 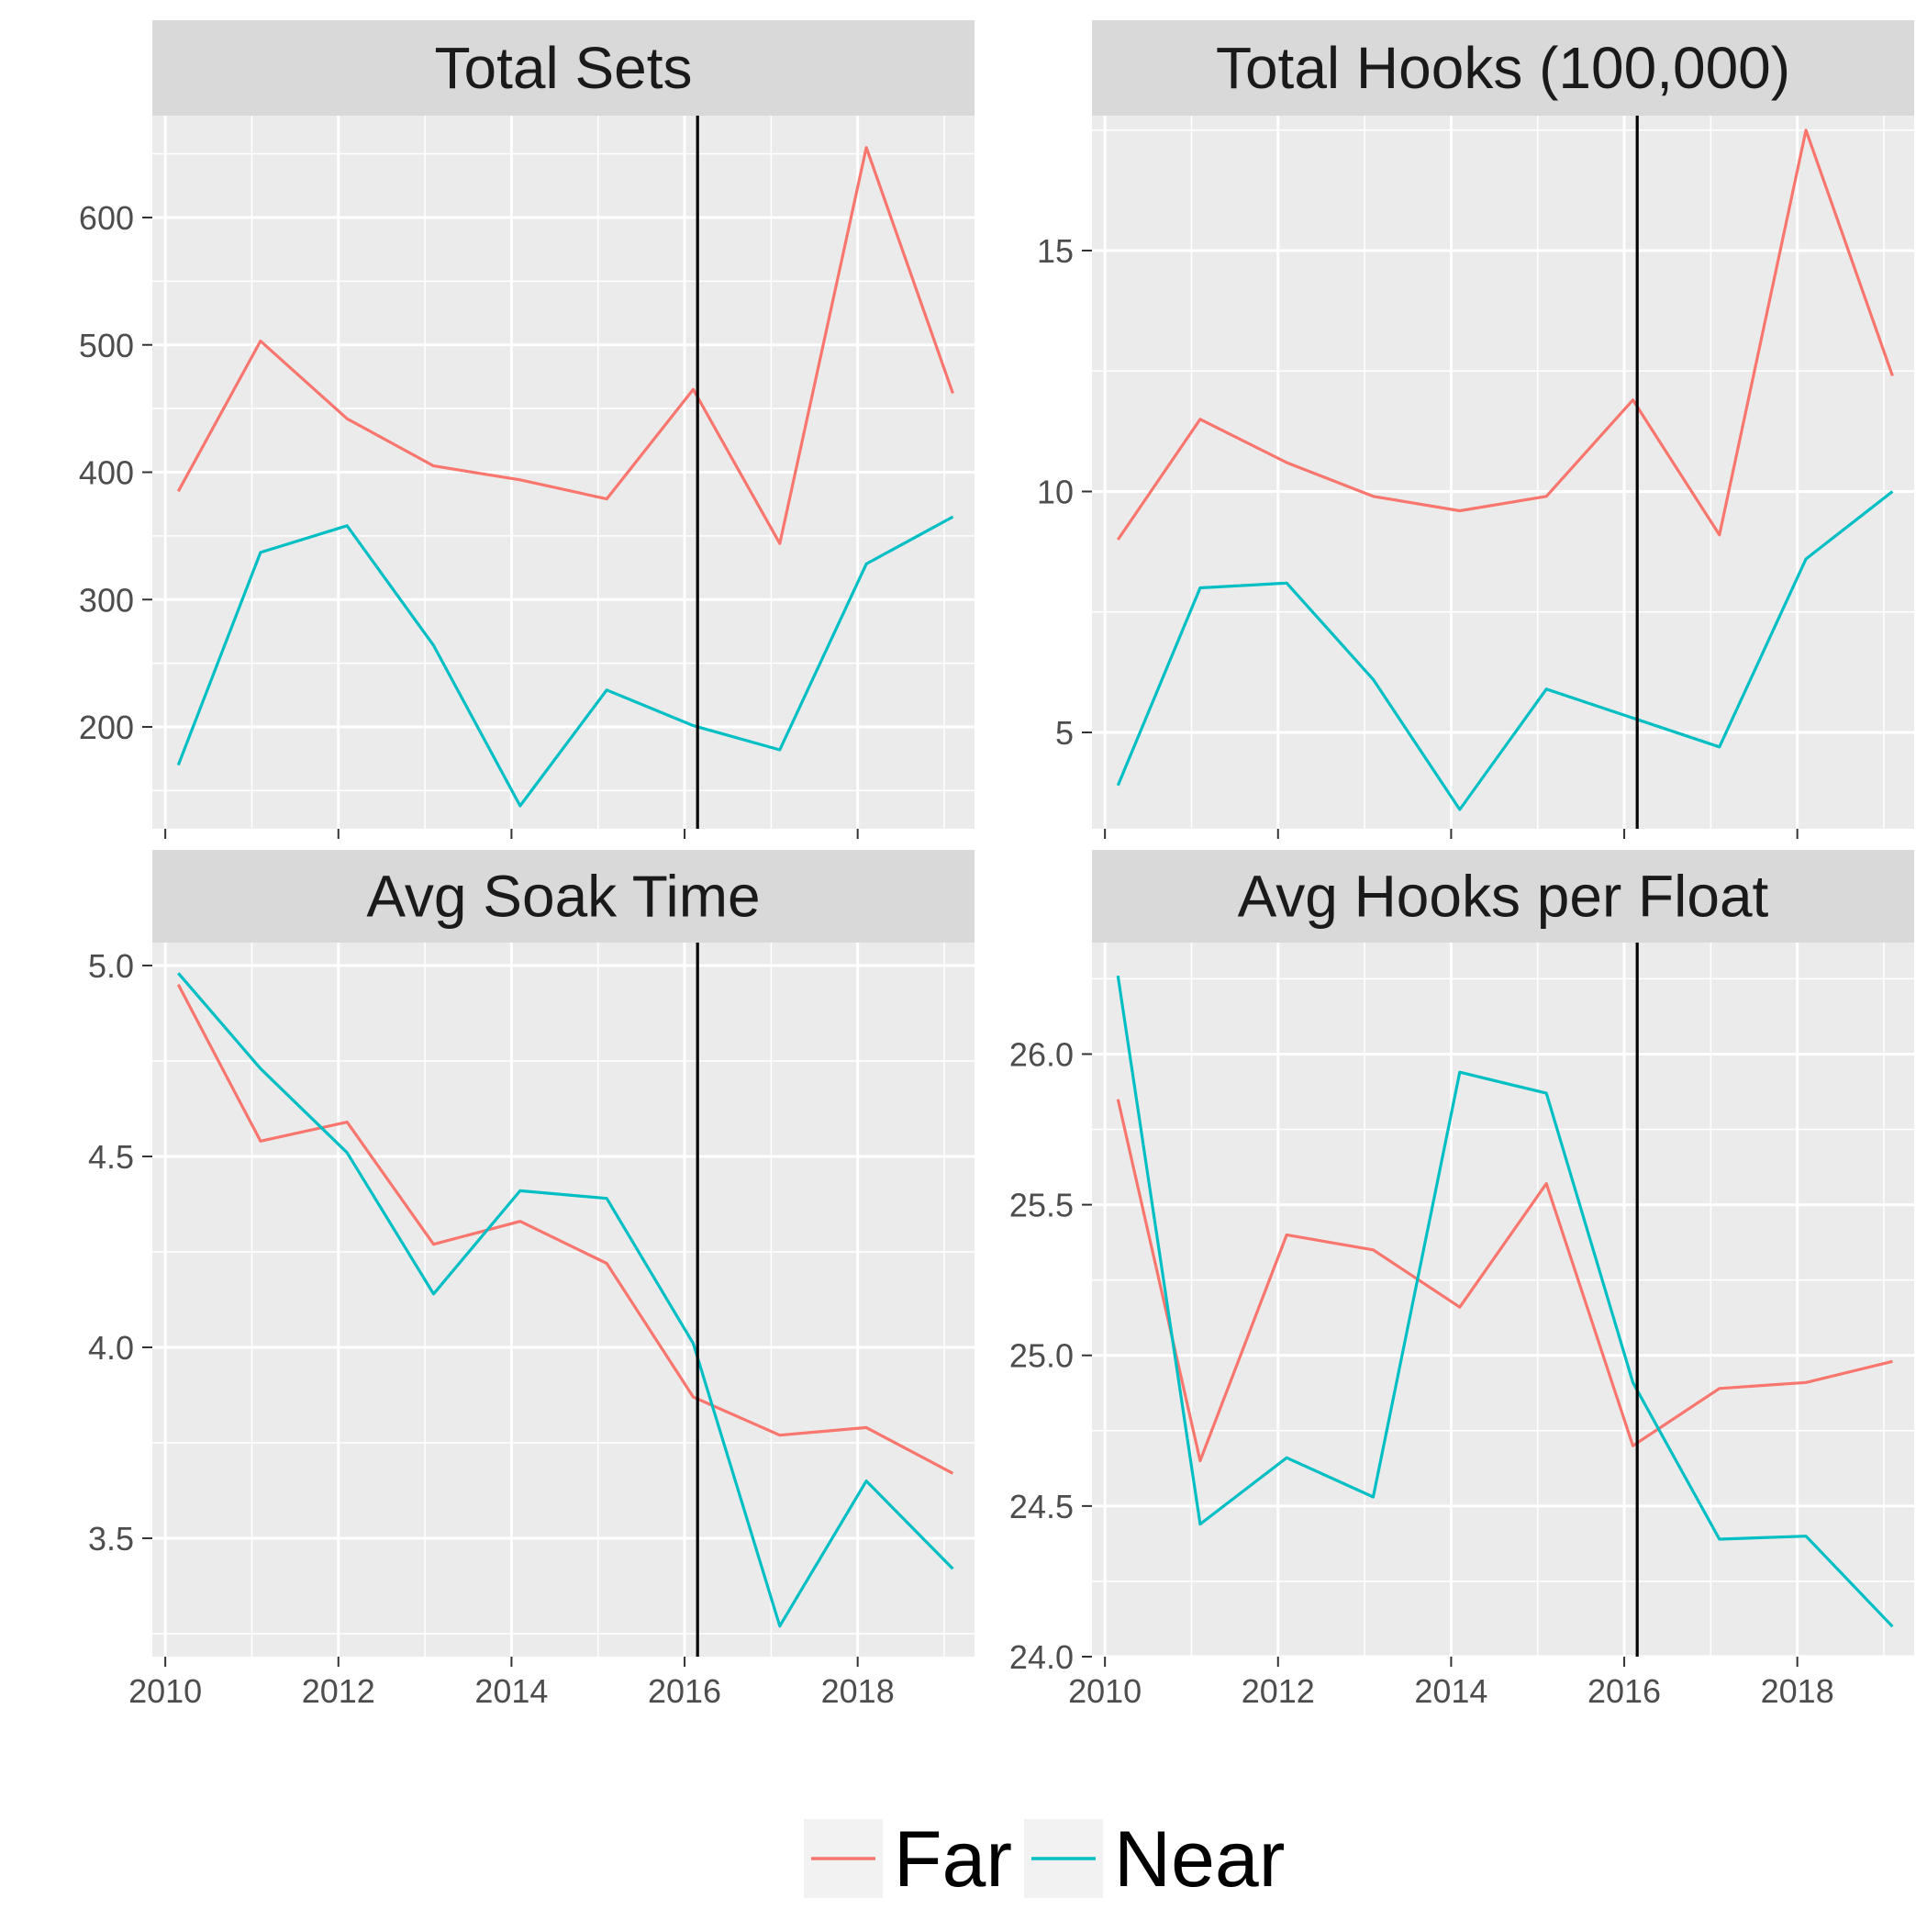 What do you see at coordinates (106, 473) in the screenshot?
I see `y-tick-label: 400` at bounding box center [106, 473].